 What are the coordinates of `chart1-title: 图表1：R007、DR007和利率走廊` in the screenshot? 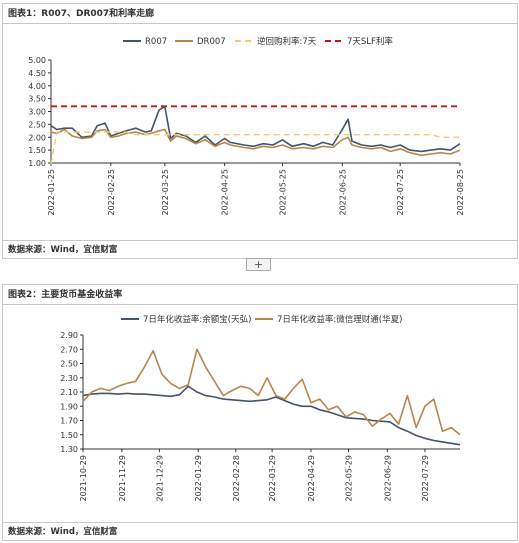 It's located at (260, 14).